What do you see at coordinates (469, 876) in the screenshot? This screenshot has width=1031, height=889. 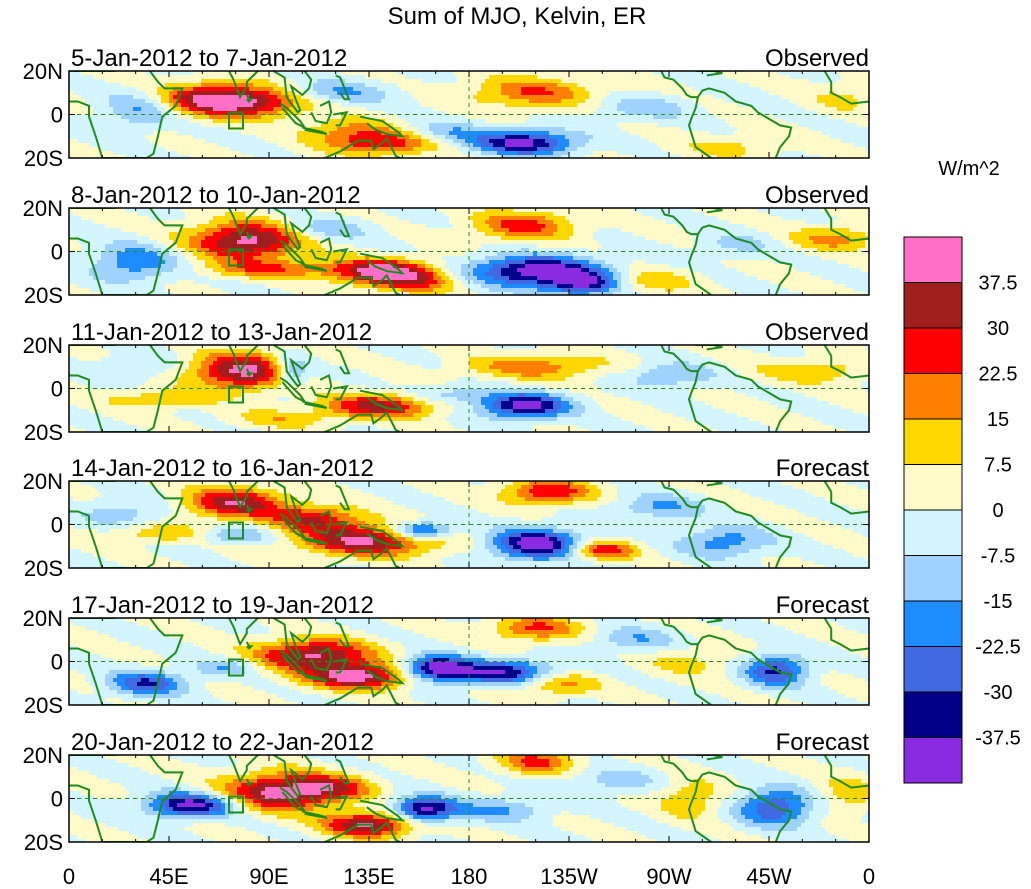 I see `x-tick-label: 180` at bounding box center [469, 876].